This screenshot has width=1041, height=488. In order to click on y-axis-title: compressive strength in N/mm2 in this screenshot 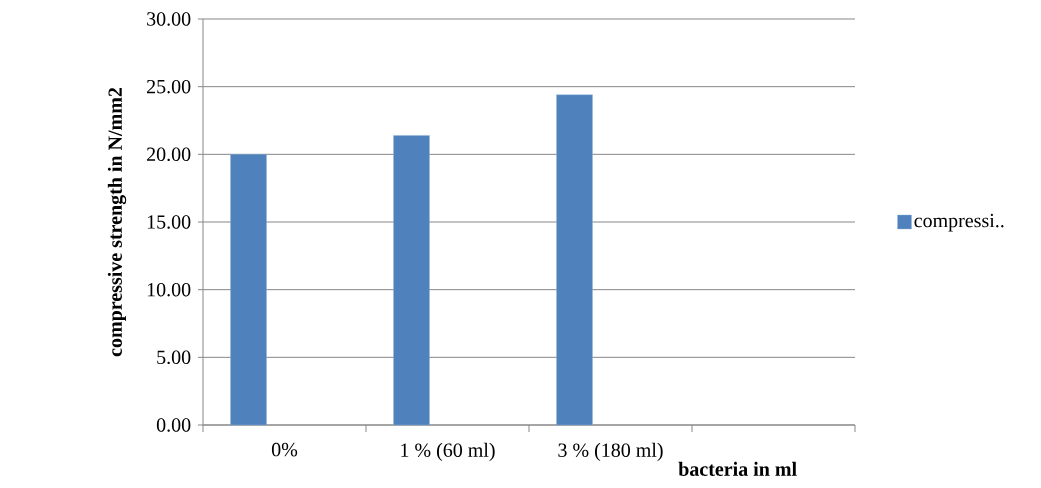, I will do `click(117, 222)`.